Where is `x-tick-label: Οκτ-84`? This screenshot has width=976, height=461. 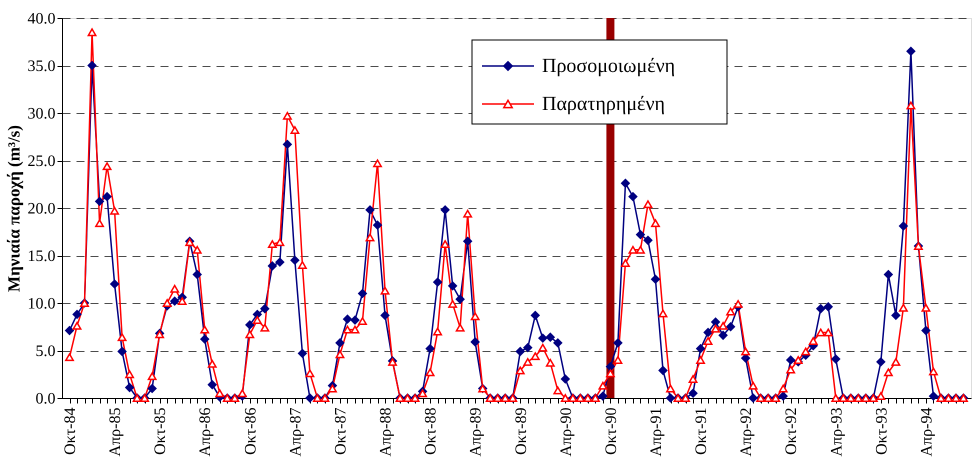
x-tick-label: Οκτ-84 is located at coordinates (71, 431).